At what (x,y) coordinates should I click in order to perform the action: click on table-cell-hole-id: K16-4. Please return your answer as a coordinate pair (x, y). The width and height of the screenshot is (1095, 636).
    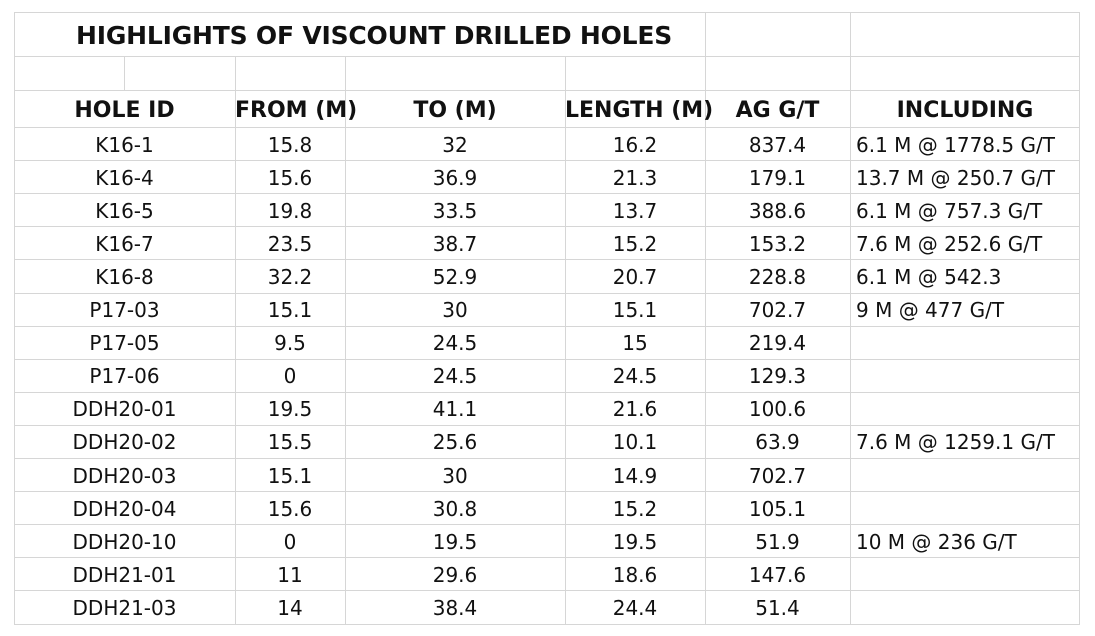
    Looking at the image, I should click on (124, 177).